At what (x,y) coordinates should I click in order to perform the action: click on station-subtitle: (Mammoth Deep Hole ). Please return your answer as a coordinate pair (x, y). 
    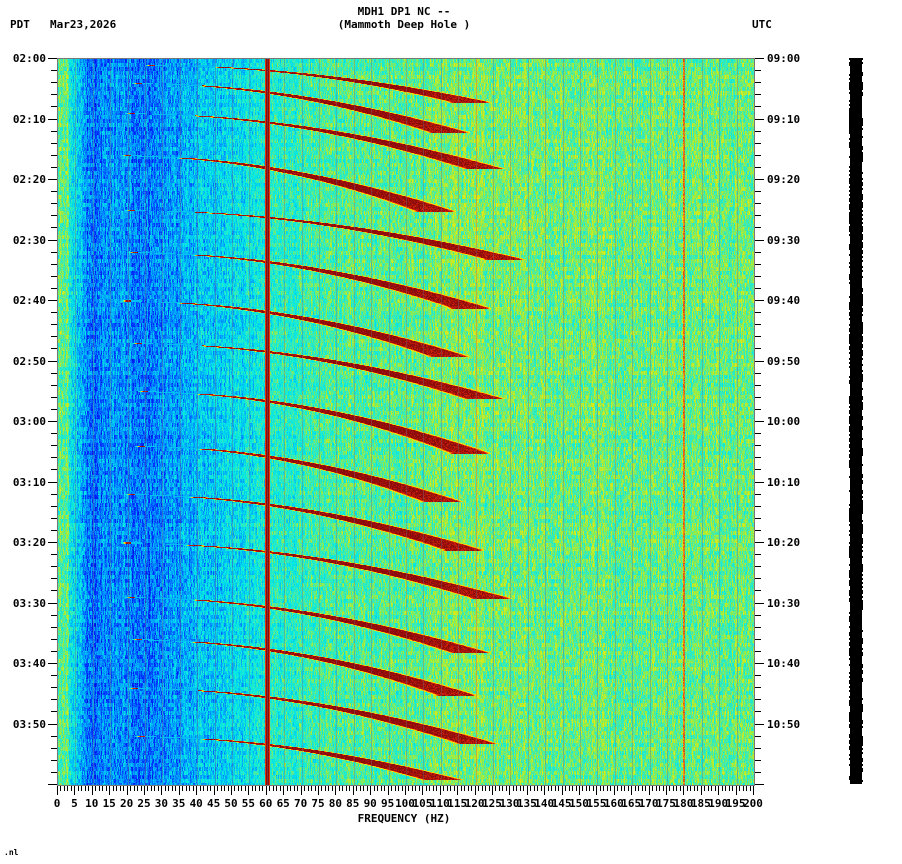
    Looking at the image, I should click on (451, 24).